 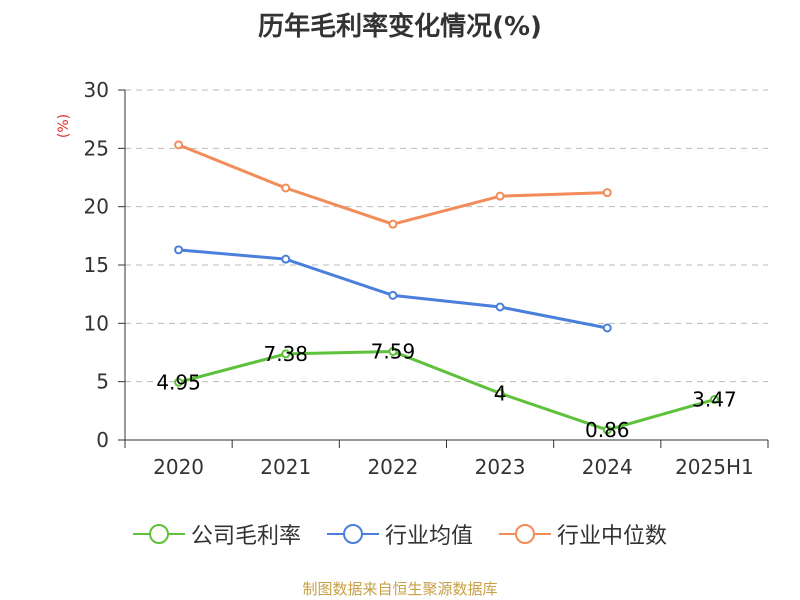 I want to click on chart-title: 历年毛利率变化情况(%), so click(x=400, y=27).